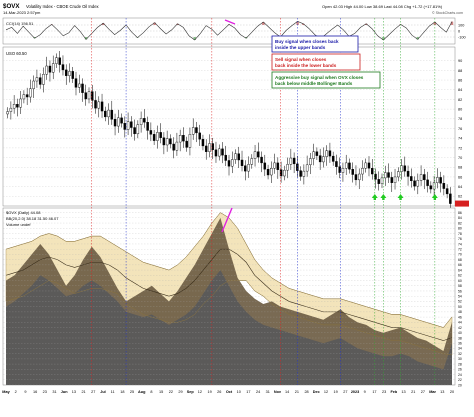 The width and height of the screenshot is (474, 417). I want to click on uso-tick-label: 70, so click(460, 158).